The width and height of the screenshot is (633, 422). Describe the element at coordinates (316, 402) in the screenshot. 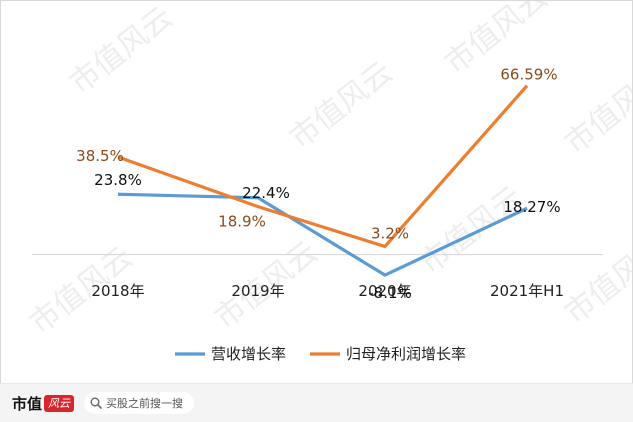

I see `footer-bar: 市值 风云 买股之前搜一搜` at that location.